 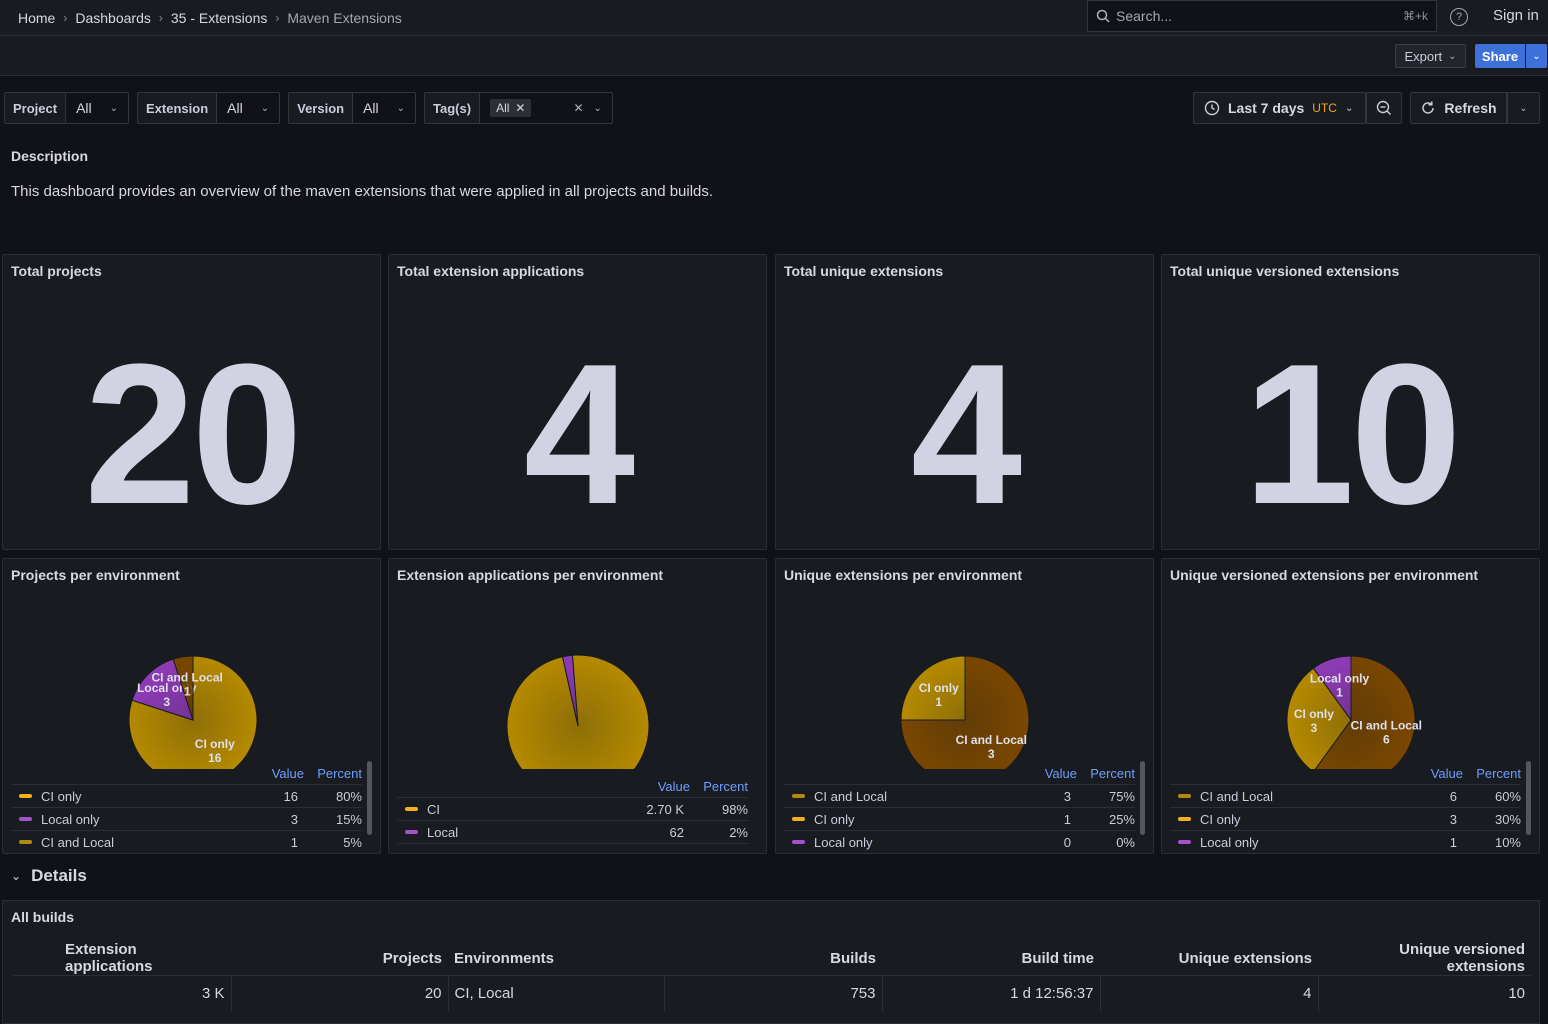 What do you see at coordinates (1332, 688) in the screenshot?
I see `pie-slice-local-only` at bounding box center [1332, 688].